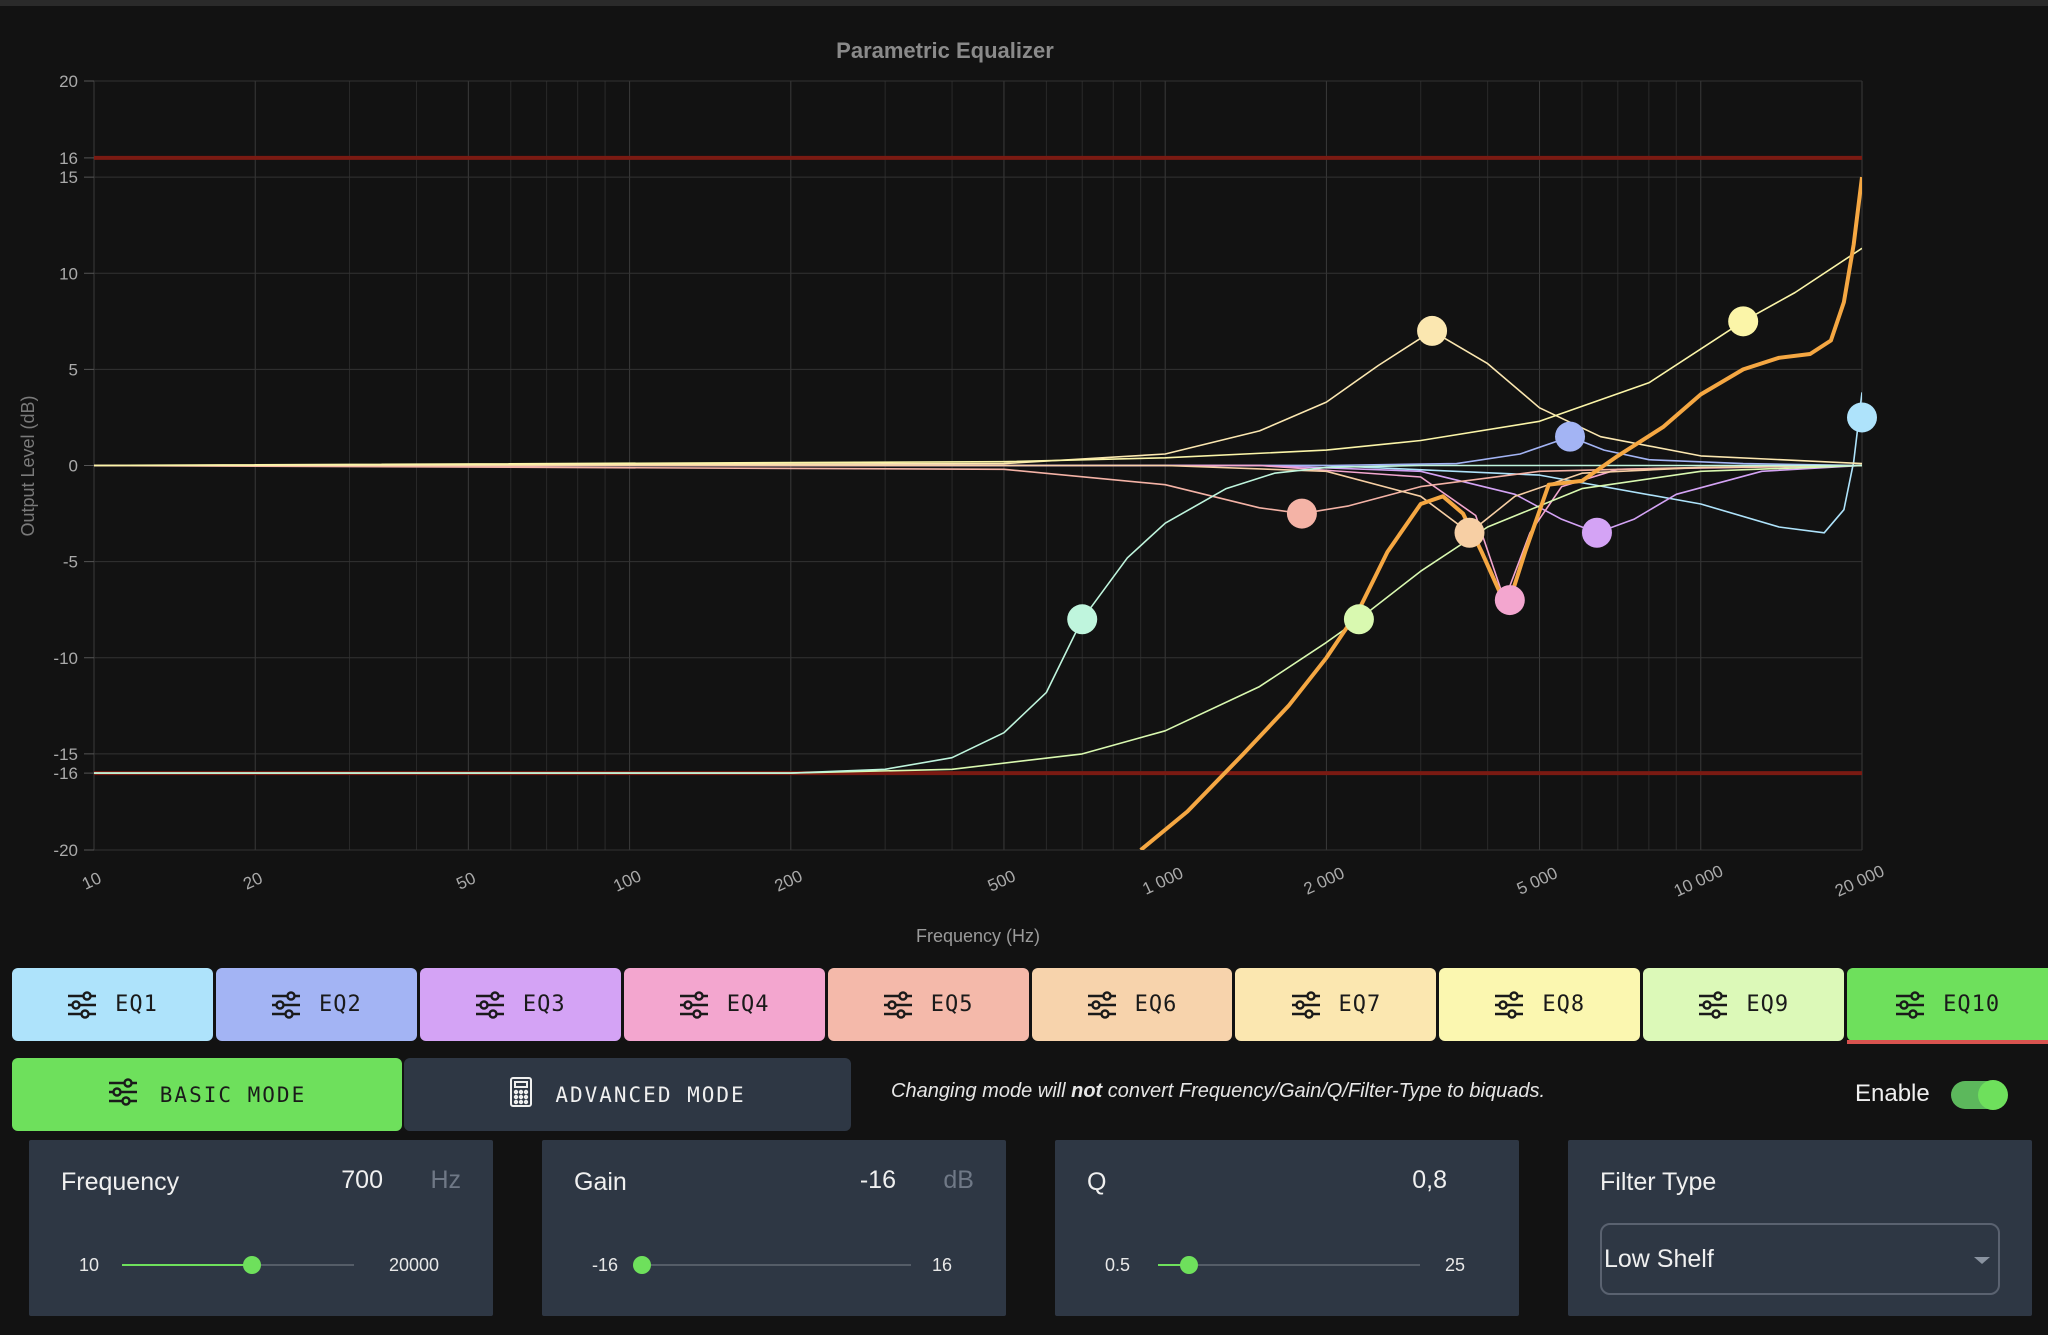  Describe the element at coordinates (316, 1004) in the screenshot. I see `tab-eq2: EQ2` at that location.